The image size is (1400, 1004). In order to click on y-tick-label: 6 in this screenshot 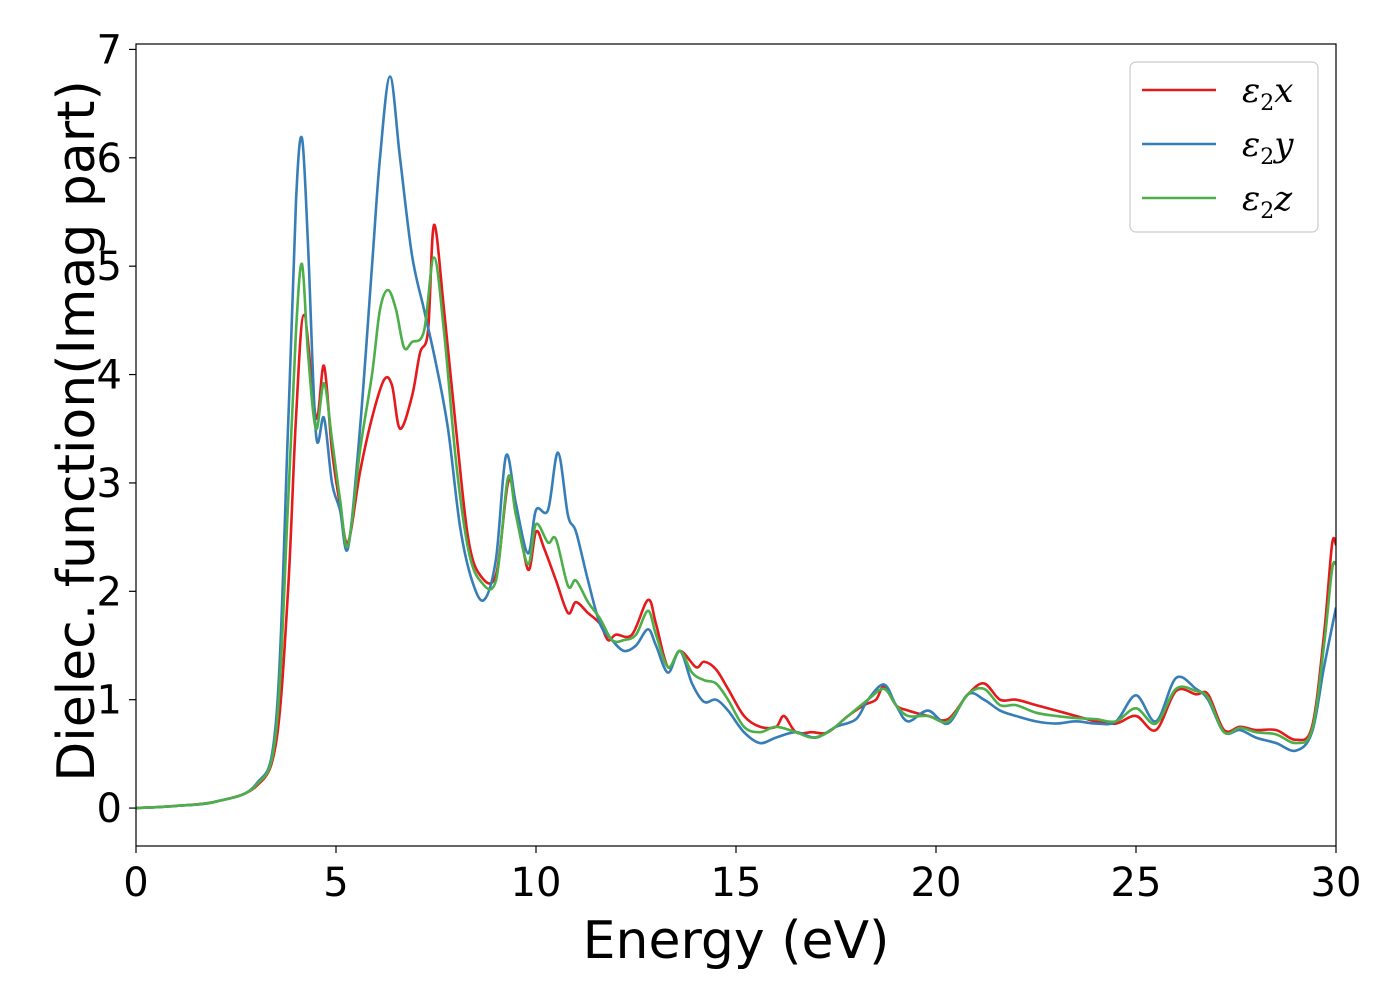, I will do `click(109, 159)`.